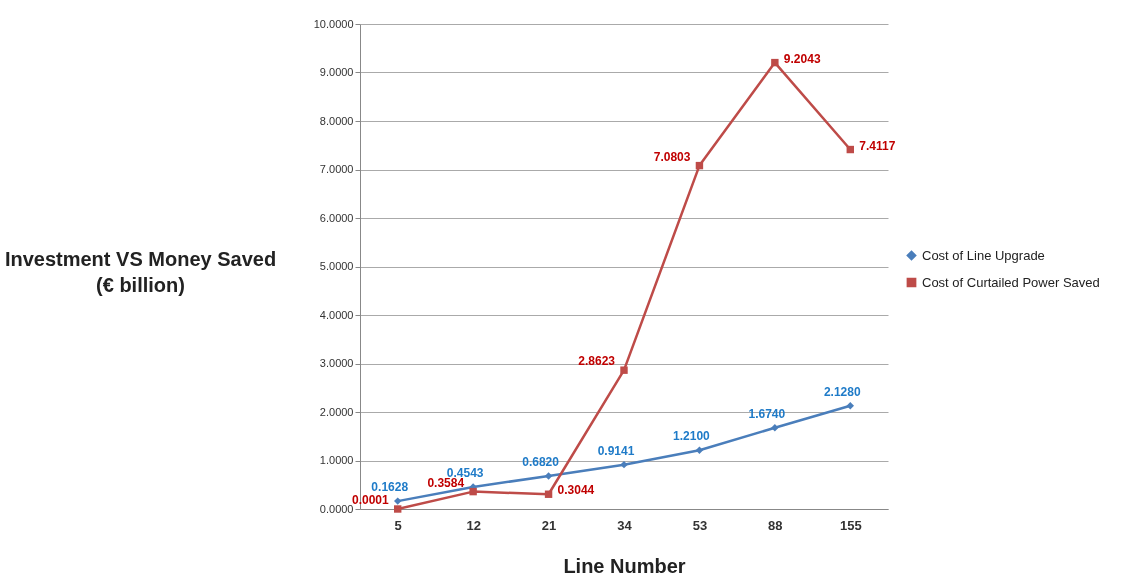 This screenshot has width=1135, height=576. I want to click on y-tick-label: 8.0000, so click(336, 120).